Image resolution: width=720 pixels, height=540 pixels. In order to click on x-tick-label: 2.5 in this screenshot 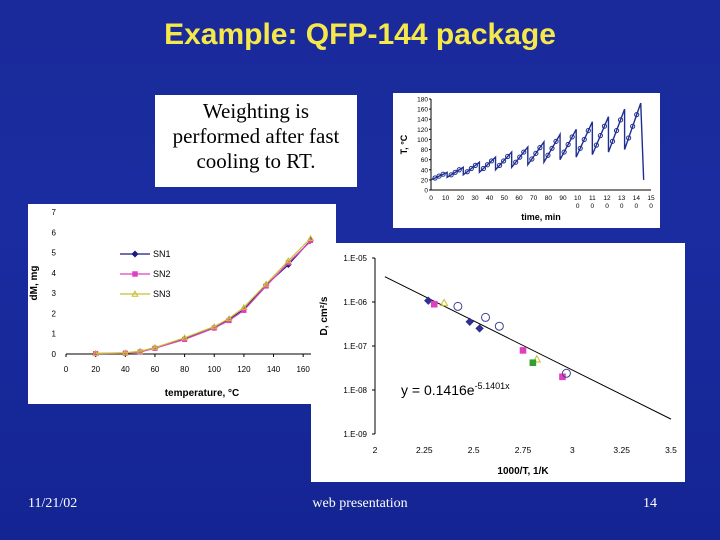, I will do `click(474, 450)`.